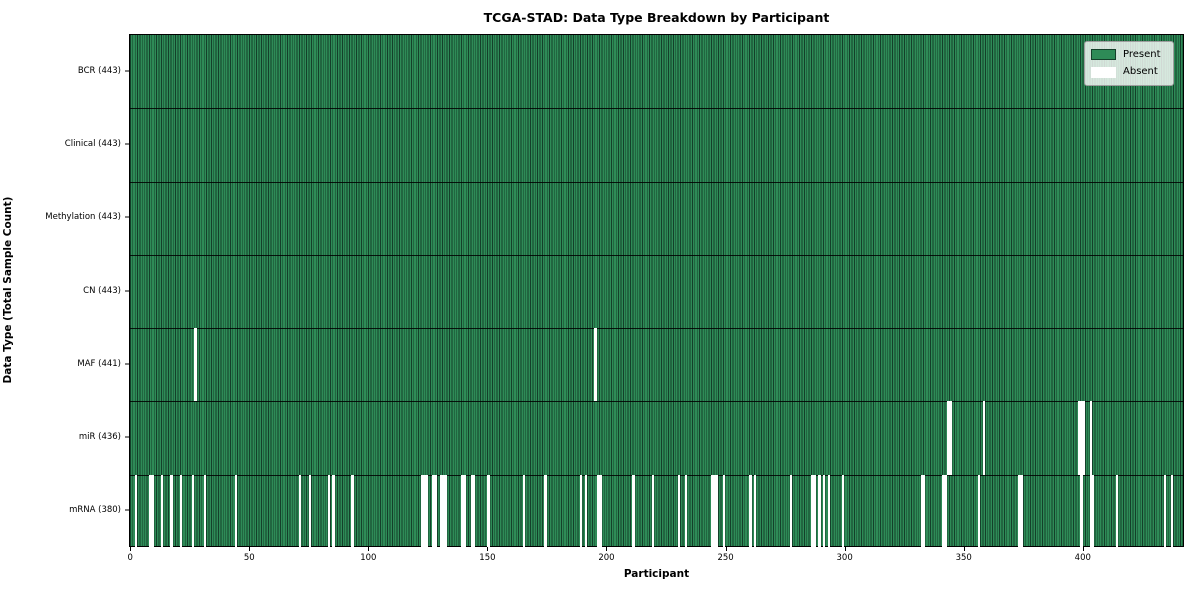 This screenshot has height=600, width=1200. I want to click on y-axis-title: Data Type (Total Sample Count), so click(8, 290).